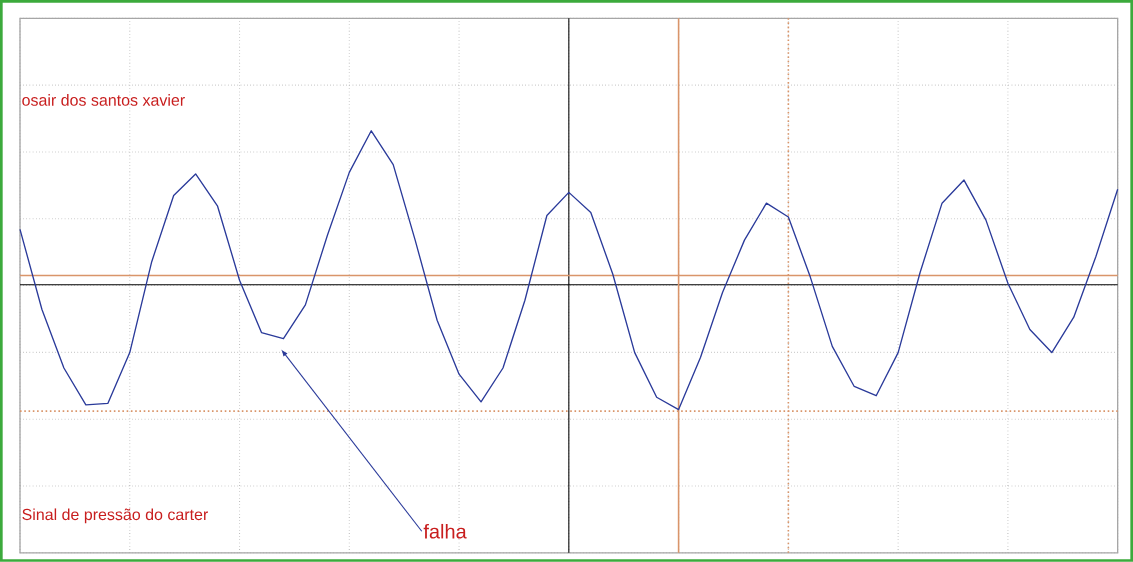 The image size is (1133, 562). I want to click on text: osair dos santos xavier, so click(103, 100).